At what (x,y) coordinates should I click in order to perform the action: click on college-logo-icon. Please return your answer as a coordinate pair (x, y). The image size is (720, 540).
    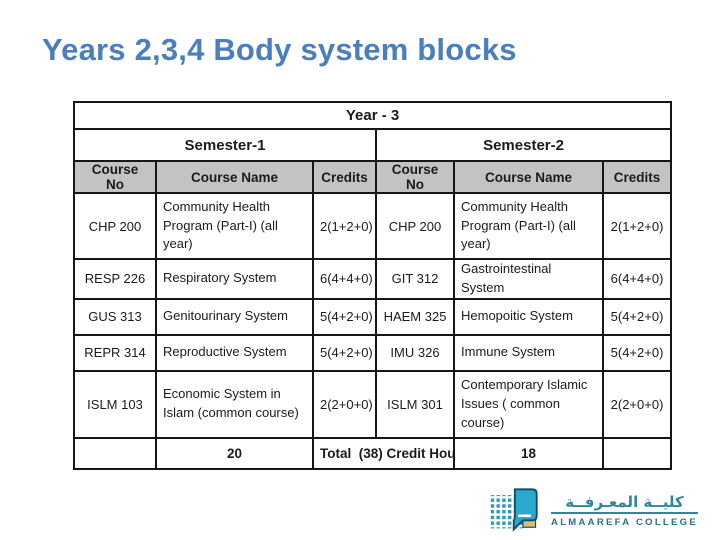
    Looking at the image, I should click on (514, 510).